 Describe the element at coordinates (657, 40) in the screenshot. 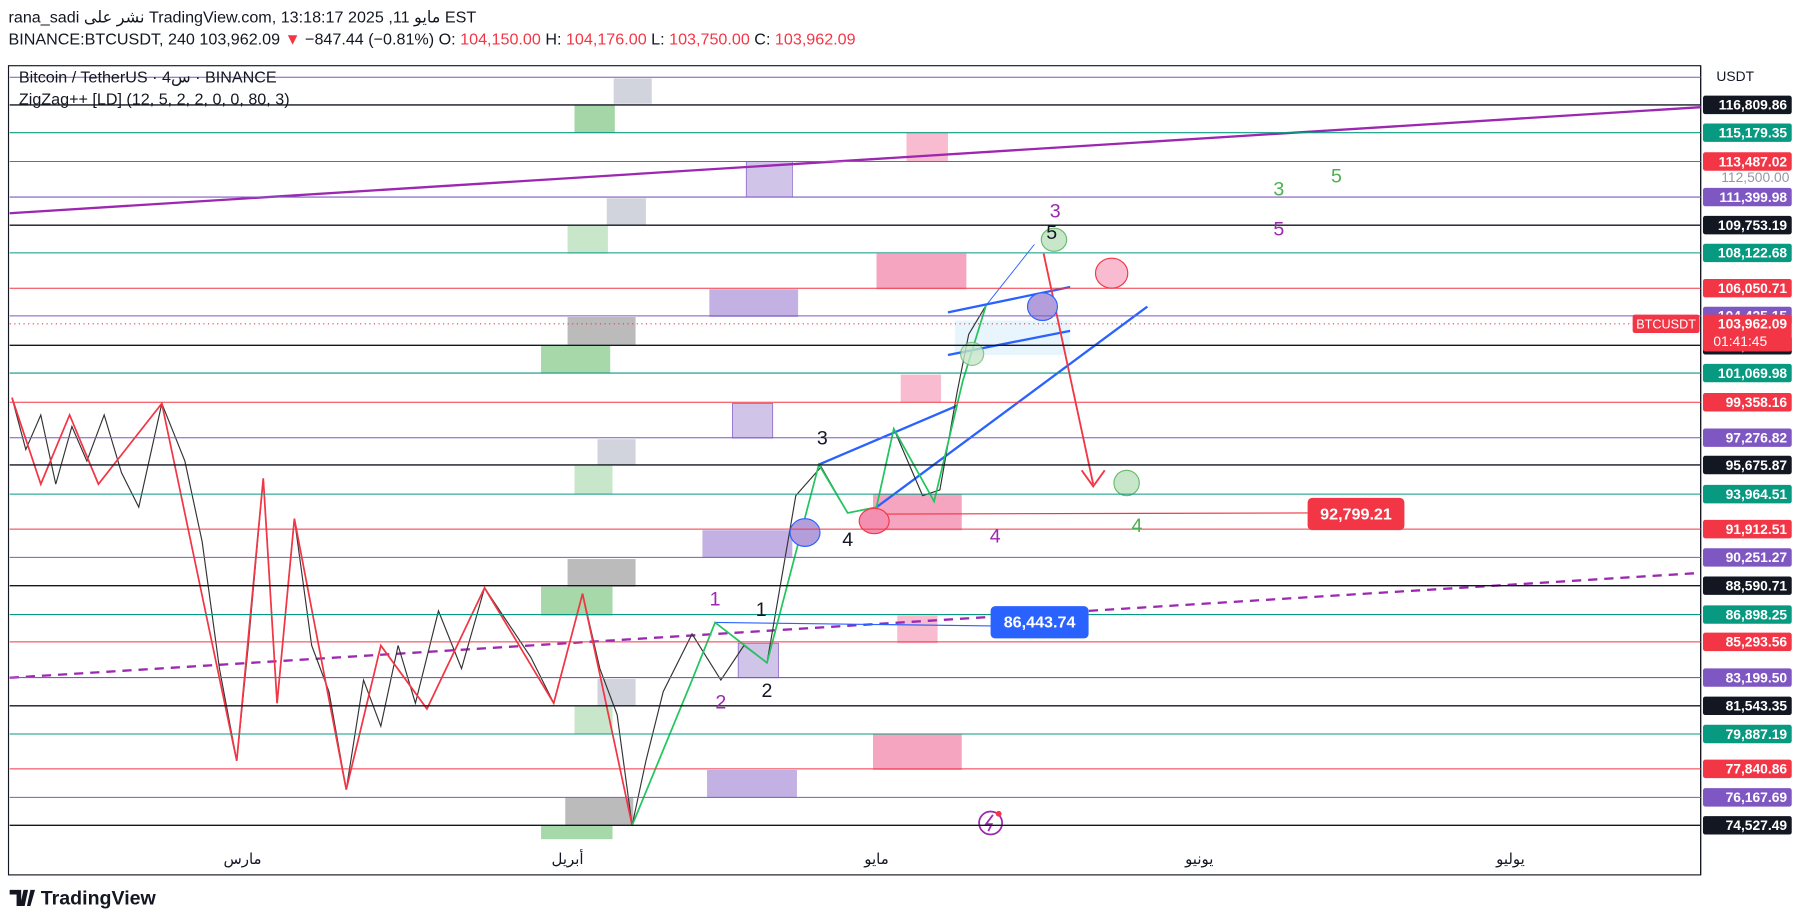

I see `ohlc-key: L:` at that location.